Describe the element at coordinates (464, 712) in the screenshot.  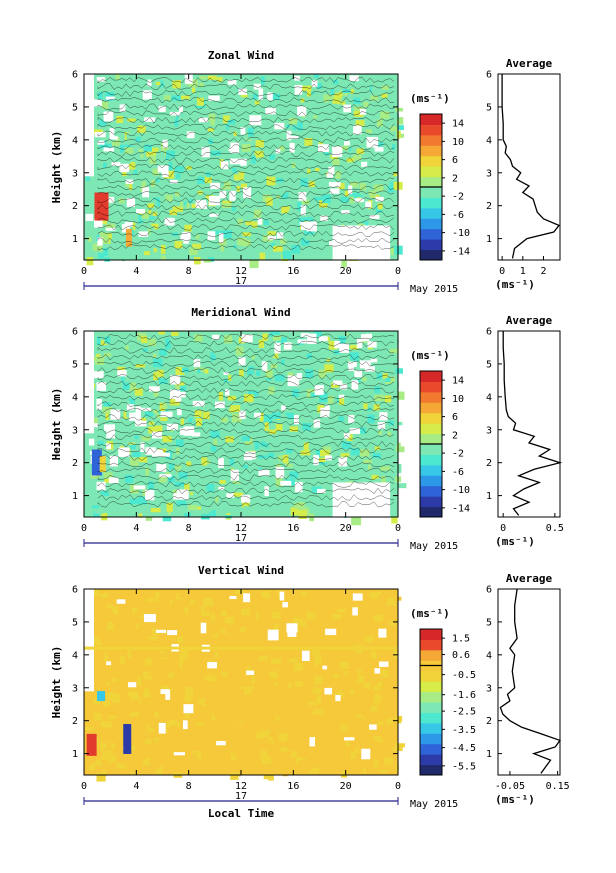
I see `colorbar-tick-label: -2.5` at that location.